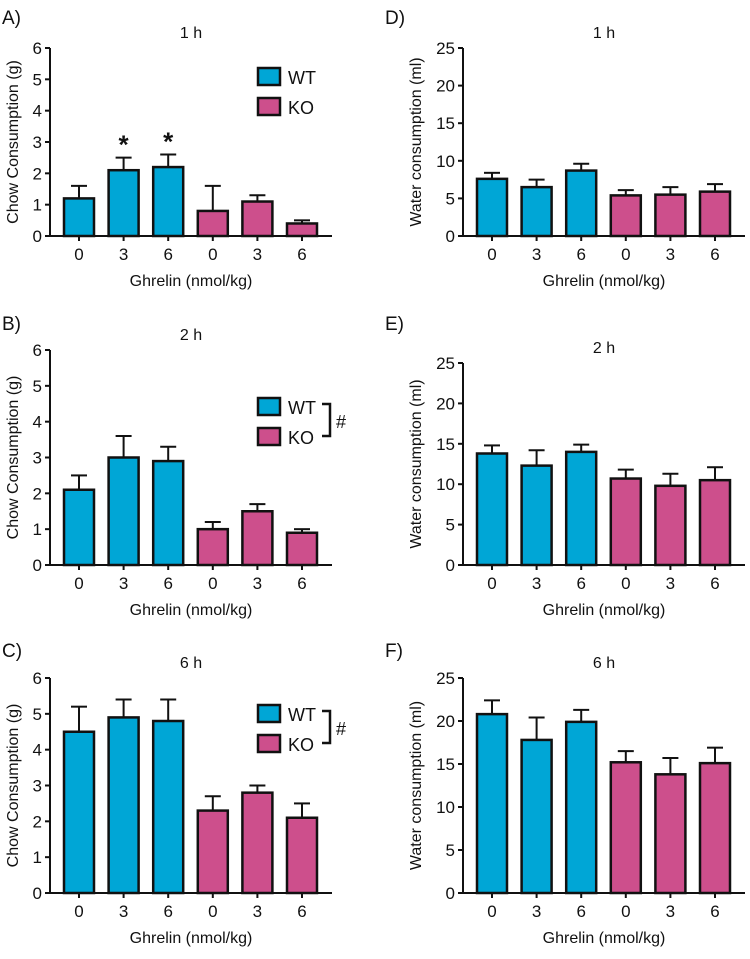 The width and height of the screenshot is (750, 959). I want to click on panel-label: B), so click(11, 324).